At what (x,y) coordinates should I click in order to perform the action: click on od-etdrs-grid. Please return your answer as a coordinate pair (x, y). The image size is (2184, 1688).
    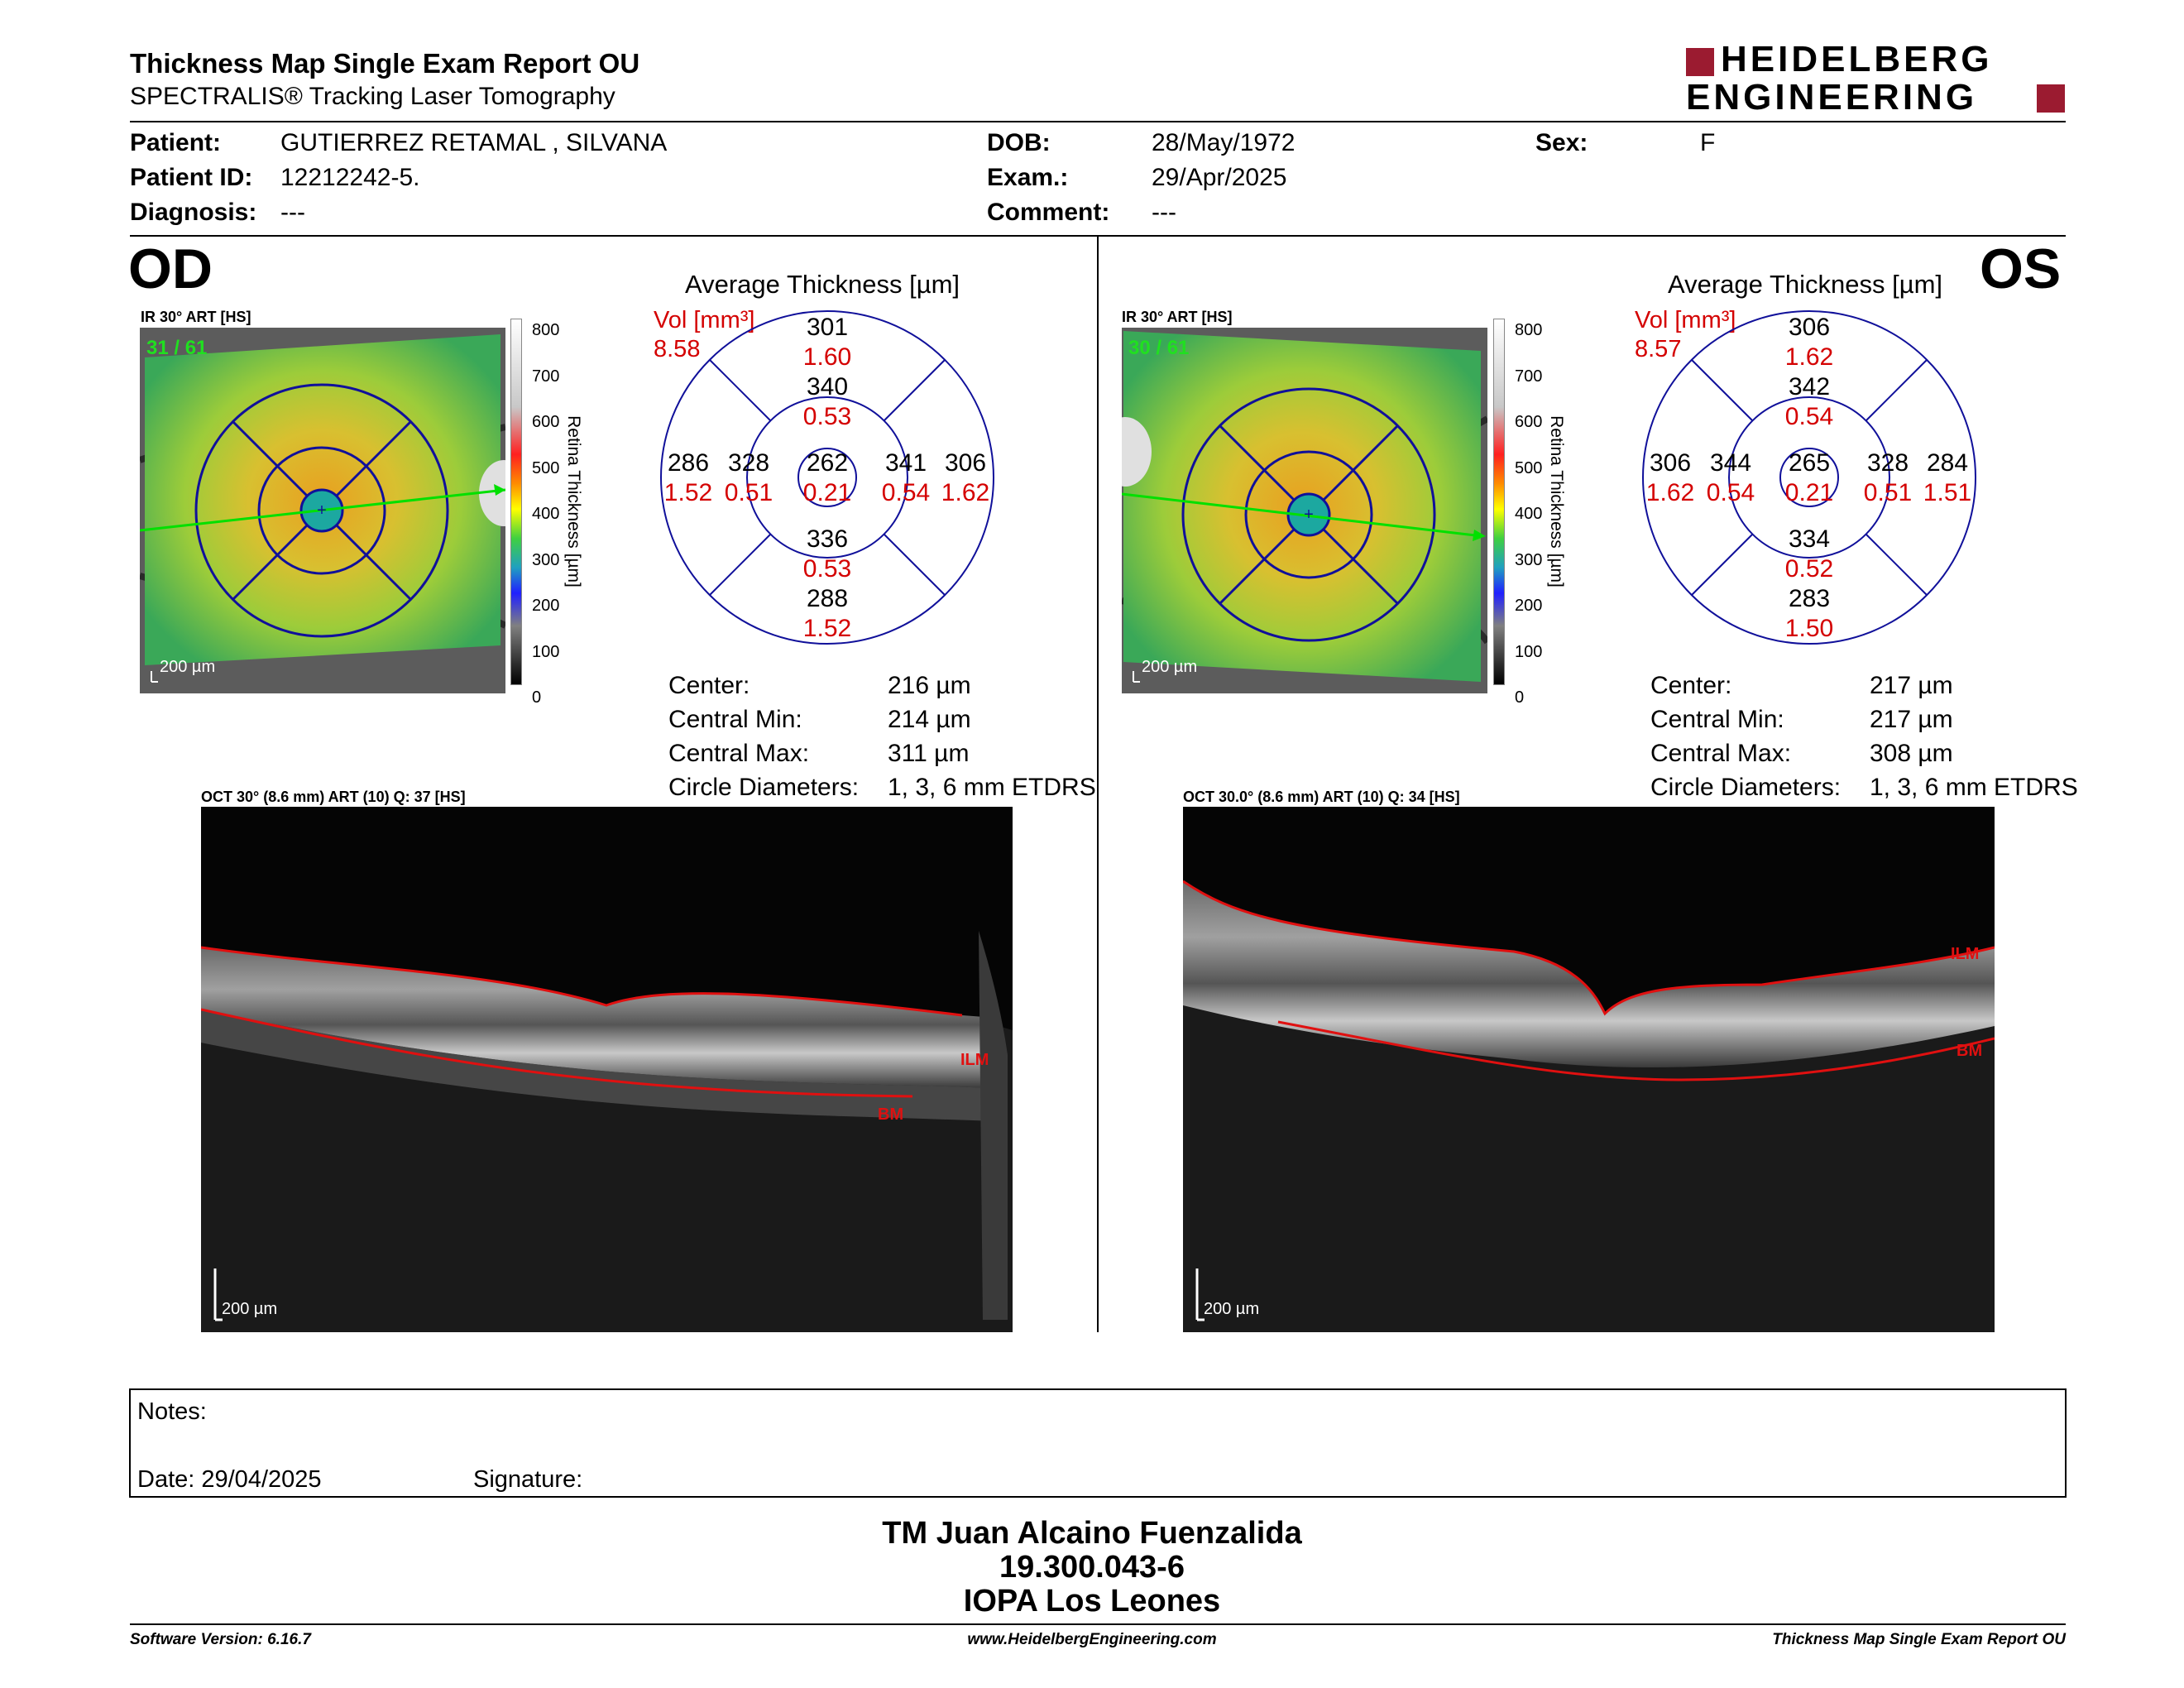
    Looking at the image, I should click on (827, 477).